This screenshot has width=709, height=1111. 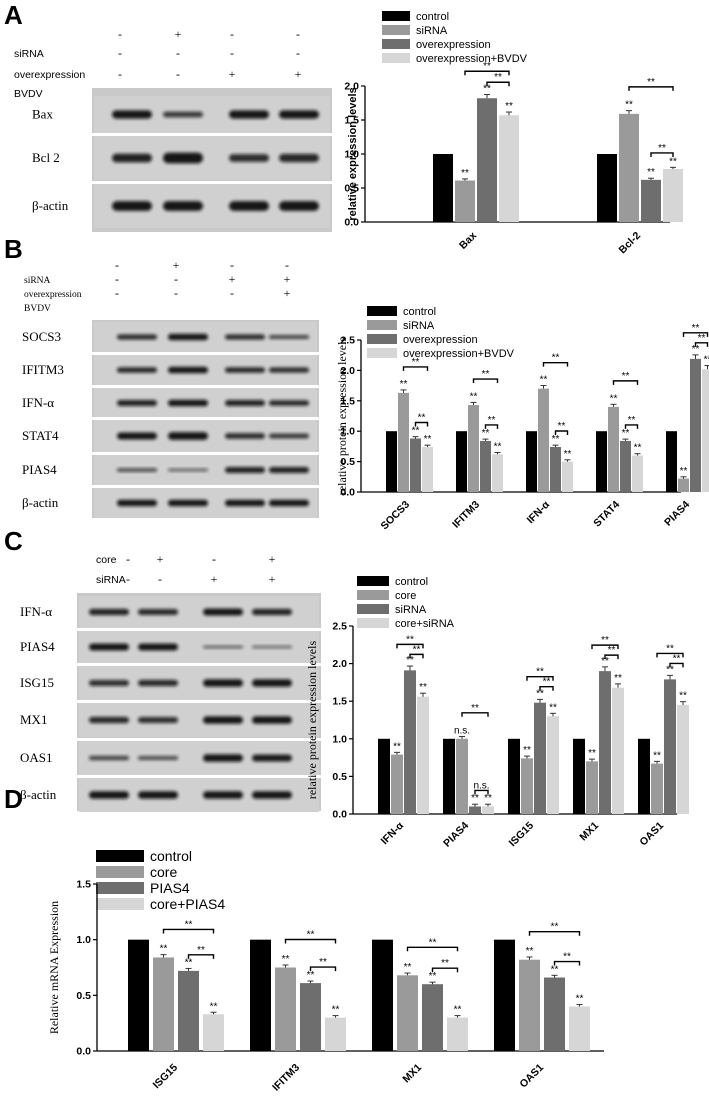 What do you see at coordinates (170, 888) in the screenshot?
I see `legend-entry: PIAS4` at bounding box center [170, 888].